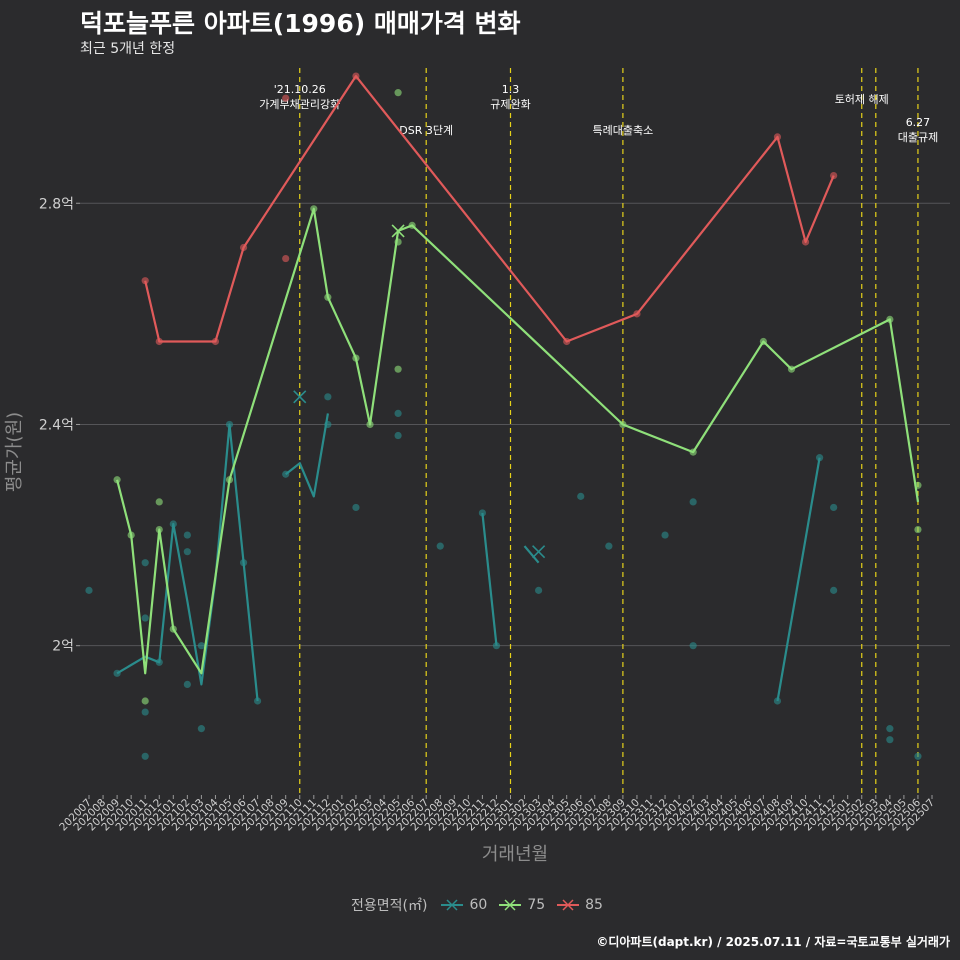 This screenshot has width=960, height=960. I want to click on legend-label-85: 85, so click(594, 905).